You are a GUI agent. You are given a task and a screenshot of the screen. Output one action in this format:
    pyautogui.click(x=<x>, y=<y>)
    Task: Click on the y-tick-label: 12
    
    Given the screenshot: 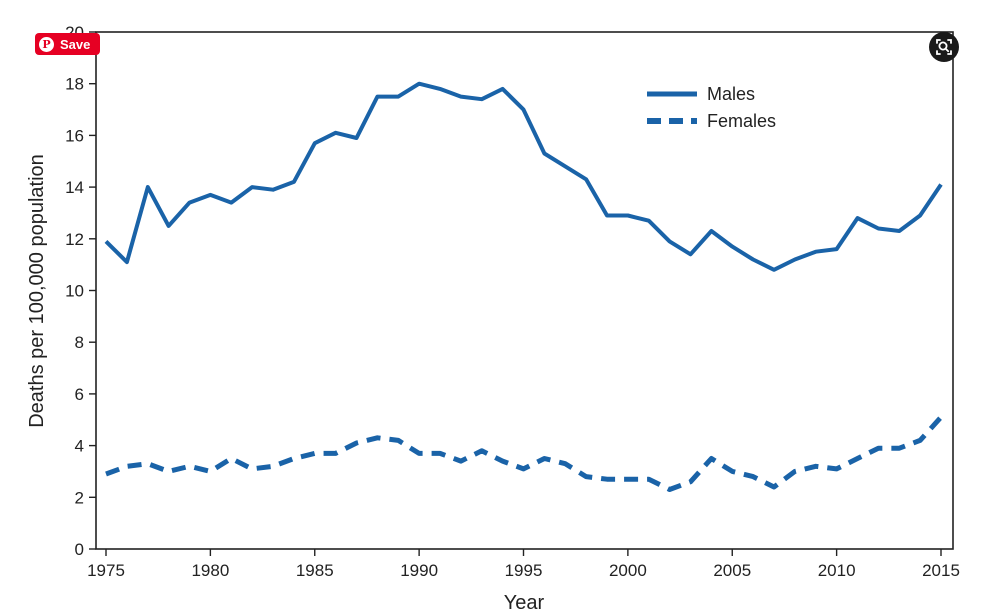 What is the action you would take?
    pyautogui.click(x=74, y=239)
    